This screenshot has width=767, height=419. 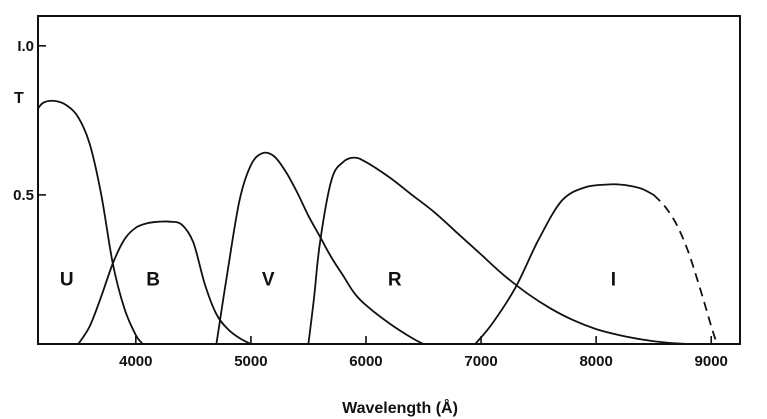 I want to click on curve-i-extrapolated, so click(x=685, y=269).